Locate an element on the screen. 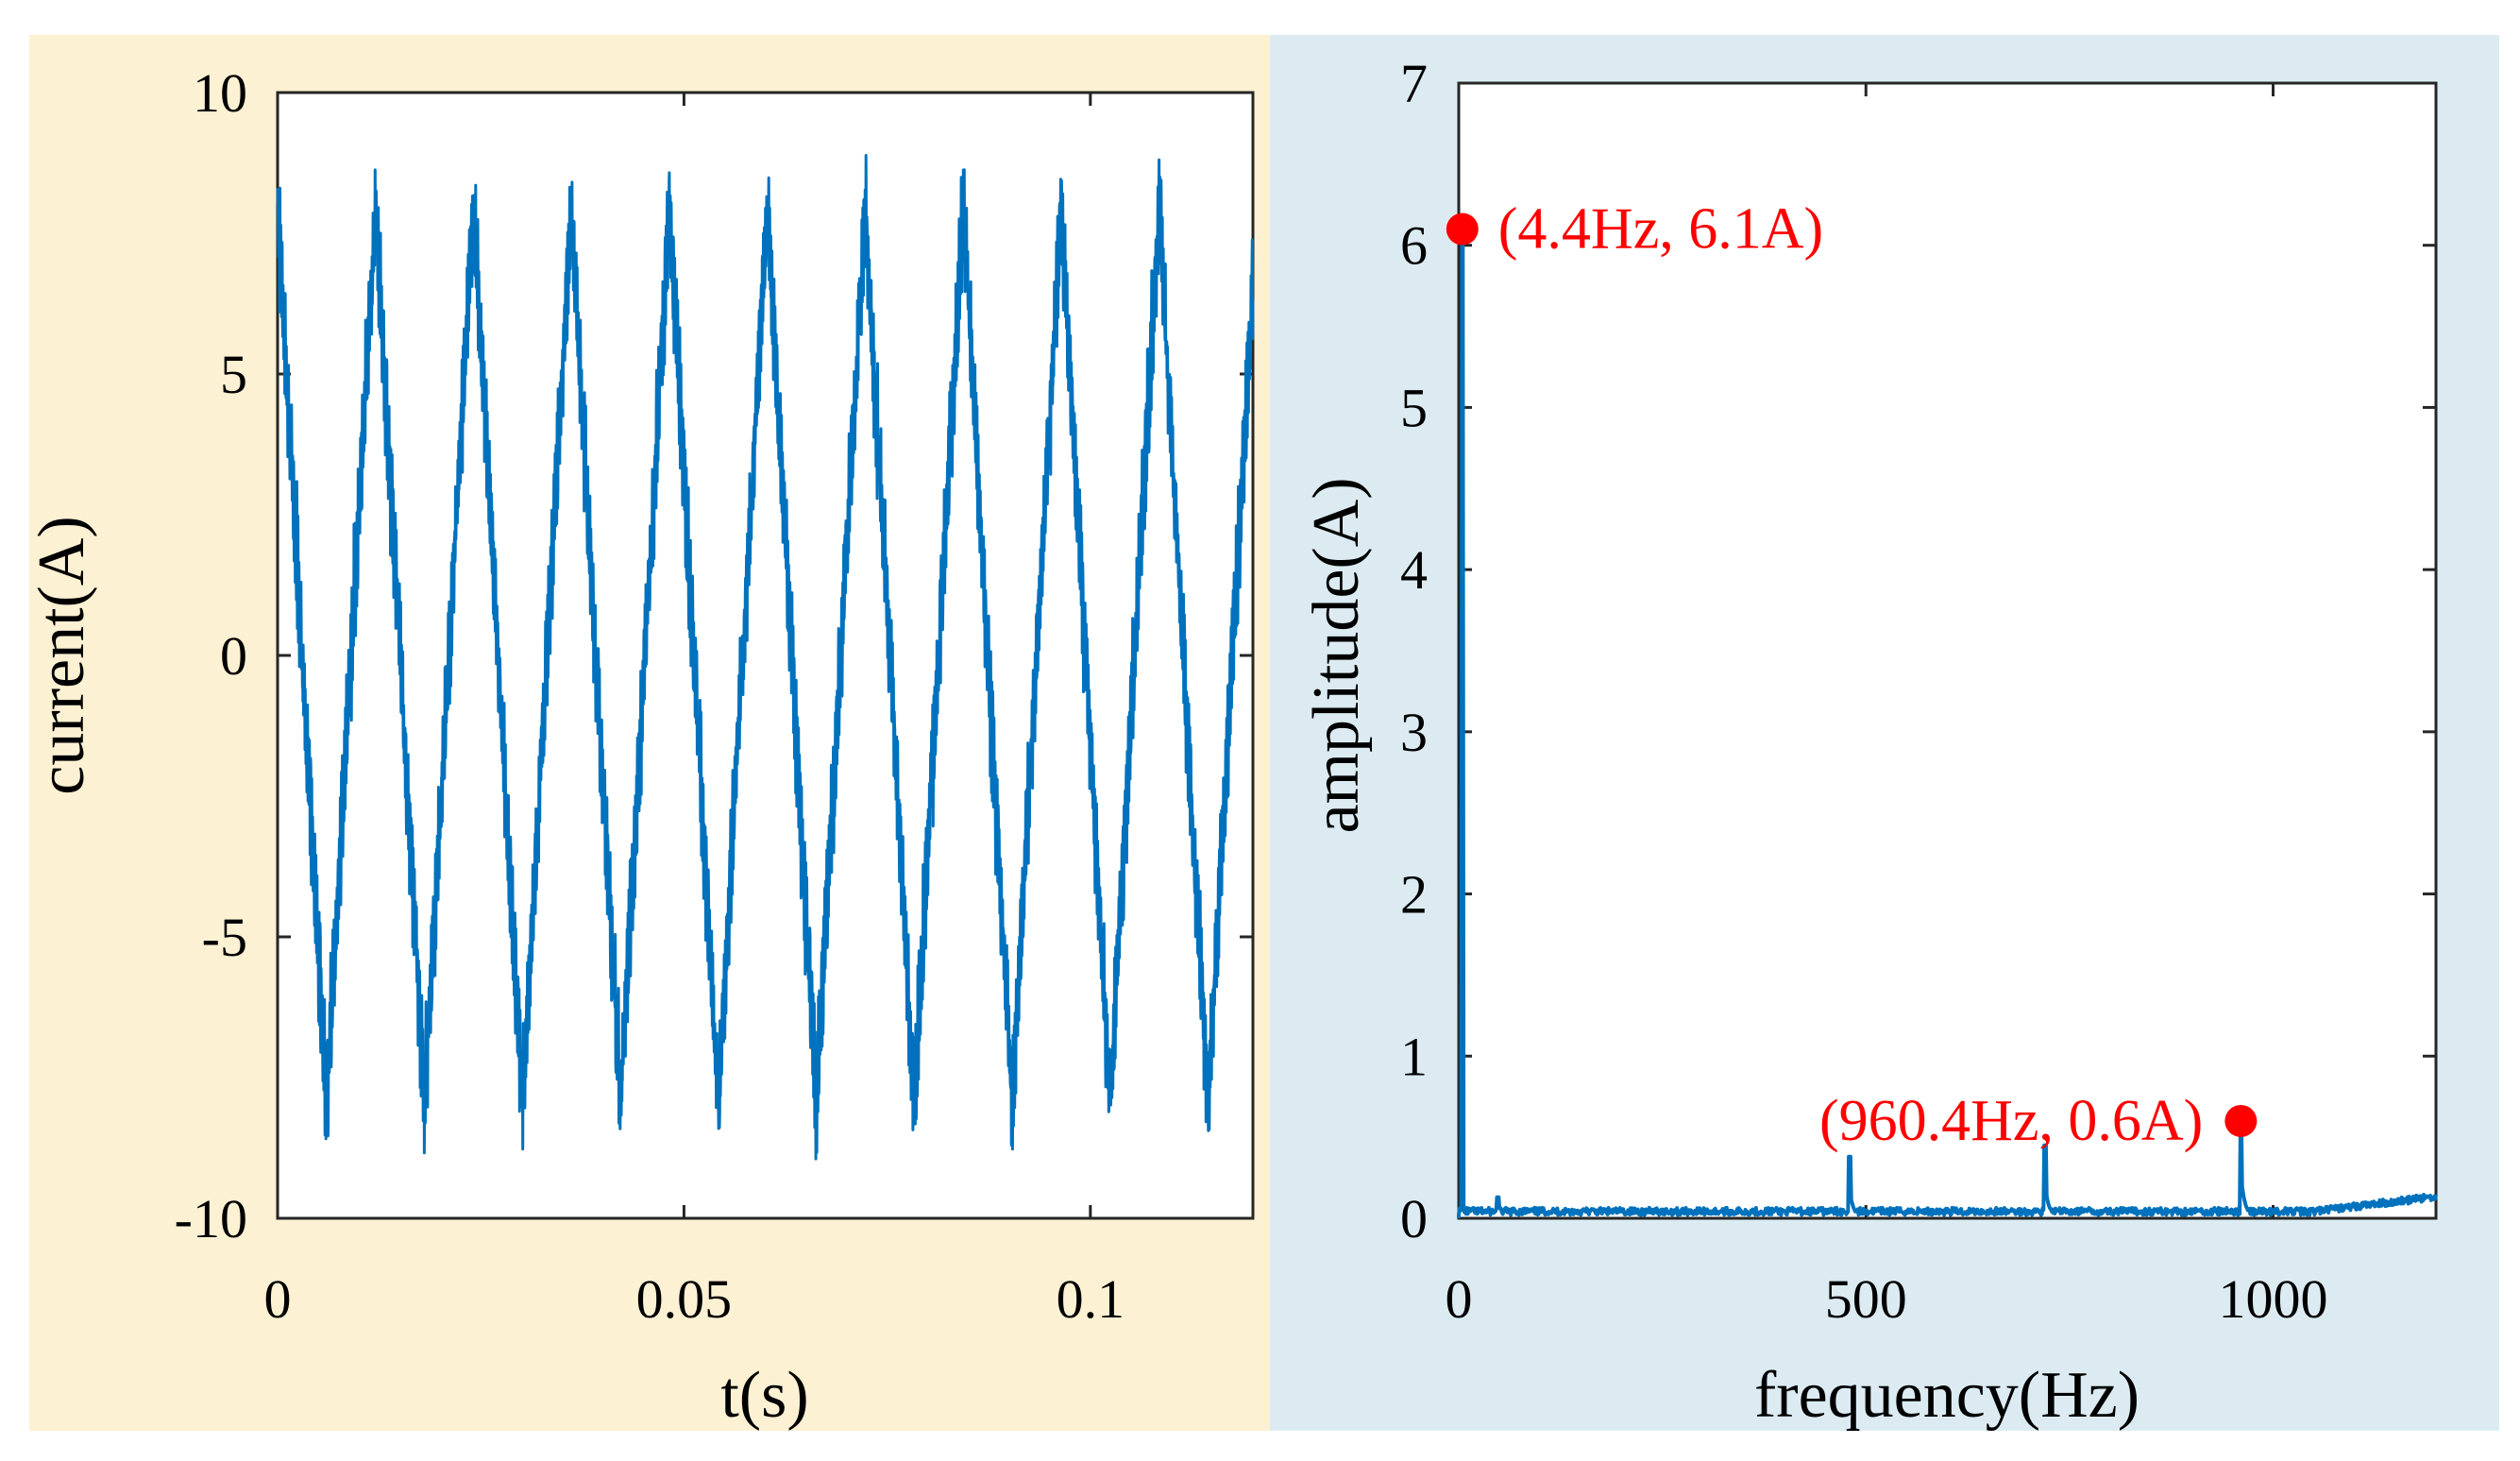 The image size is (2520, 1461). frequency-y-tick-label: 3 is located at coordinates (1414, 732).